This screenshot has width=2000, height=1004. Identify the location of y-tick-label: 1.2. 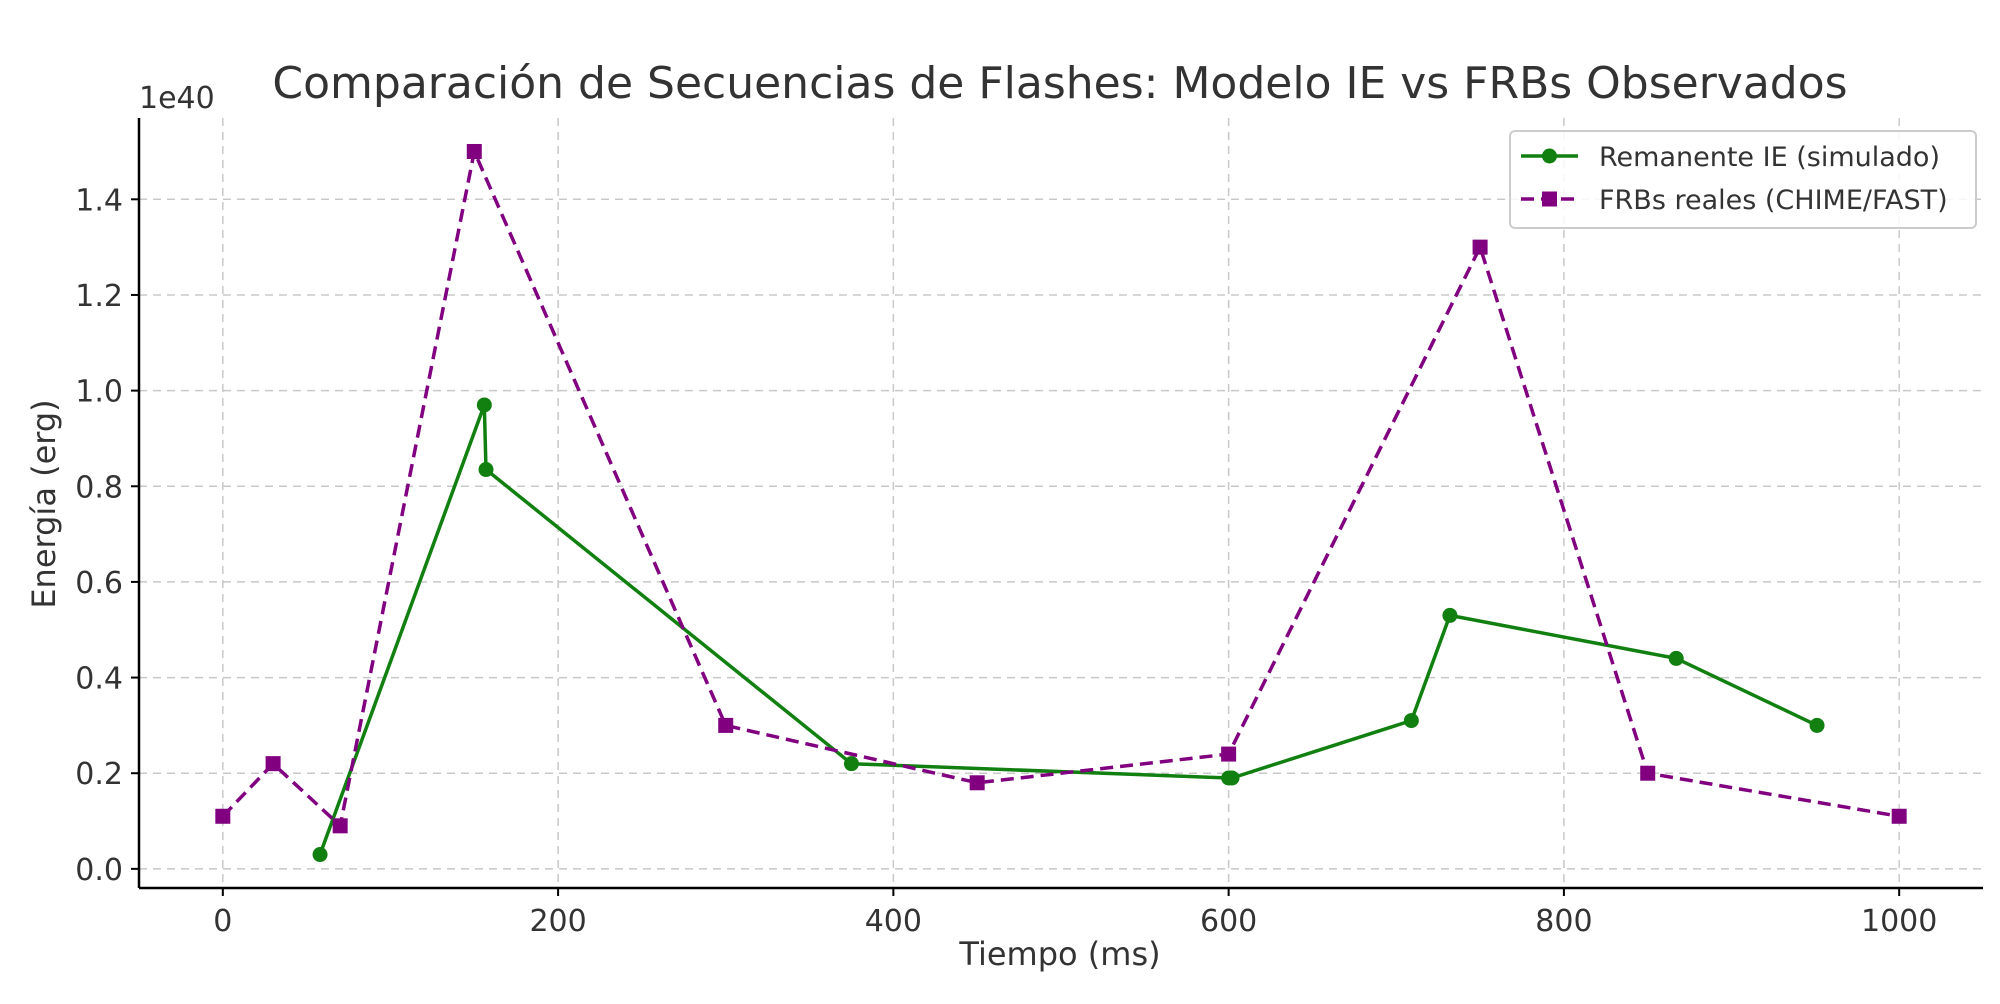
(99, 296).